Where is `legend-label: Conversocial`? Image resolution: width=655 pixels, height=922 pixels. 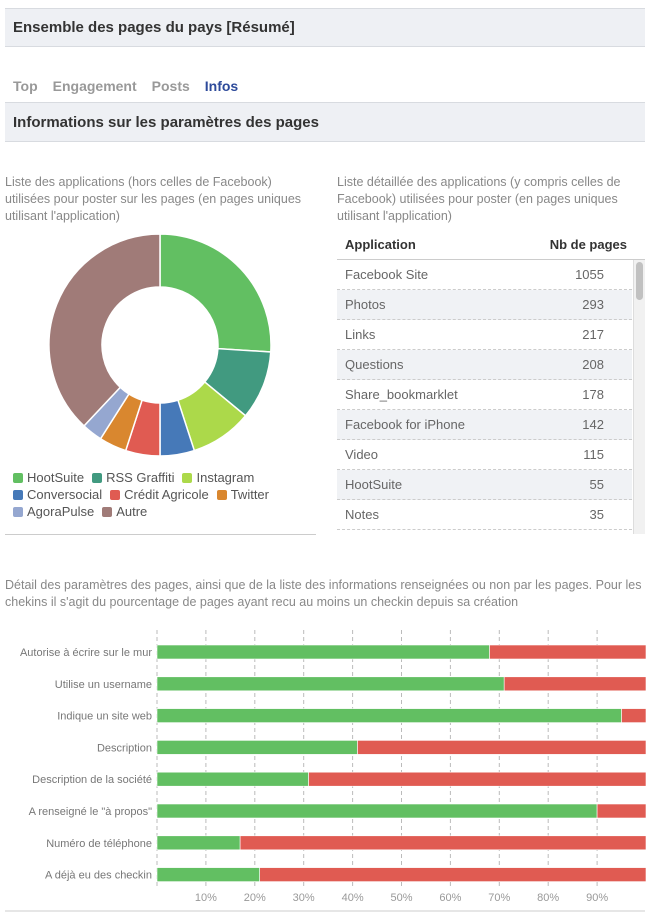 legend-label: Conversocial is located at coordinates (65, 494).